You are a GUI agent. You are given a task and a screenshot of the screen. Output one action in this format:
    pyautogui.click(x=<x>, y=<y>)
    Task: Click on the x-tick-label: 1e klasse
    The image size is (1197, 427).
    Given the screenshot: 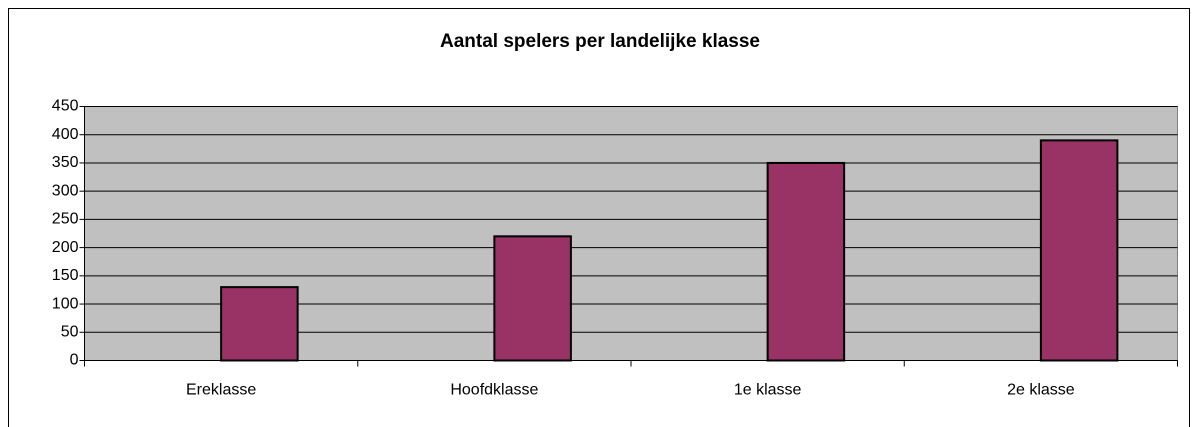 What is the action you would take?
    pyautogui.click(x=768, y=390)
    